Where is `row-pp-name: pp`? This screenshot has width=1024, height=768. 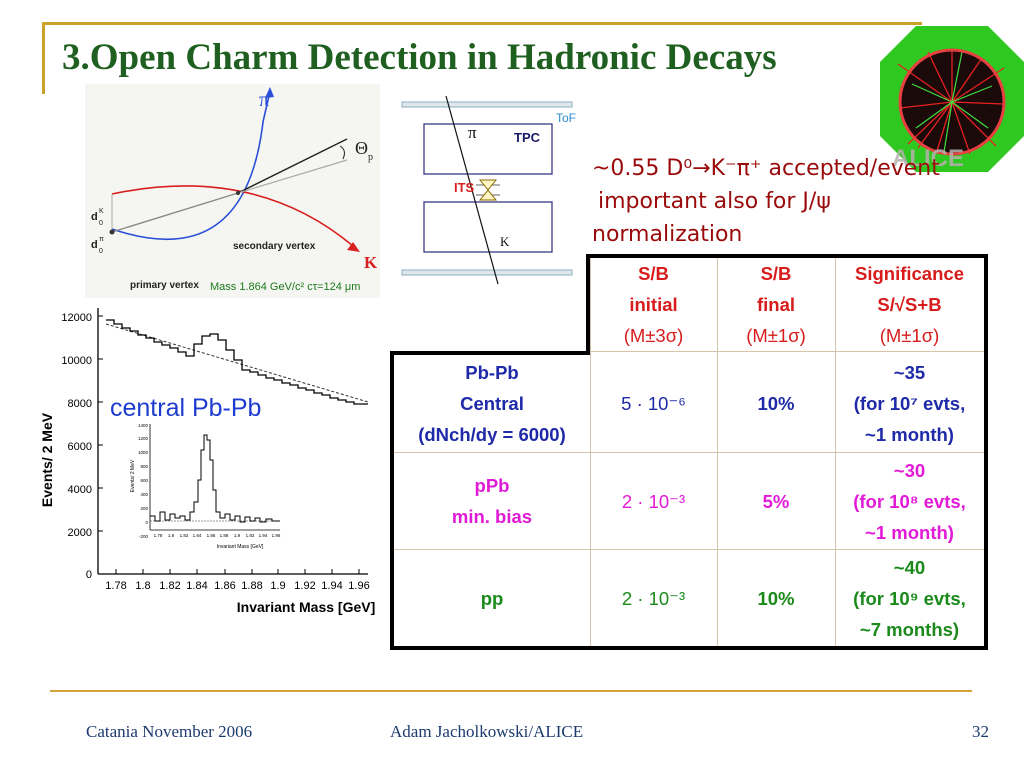
row-pp-name: pp is located at coordinates (492, 598).